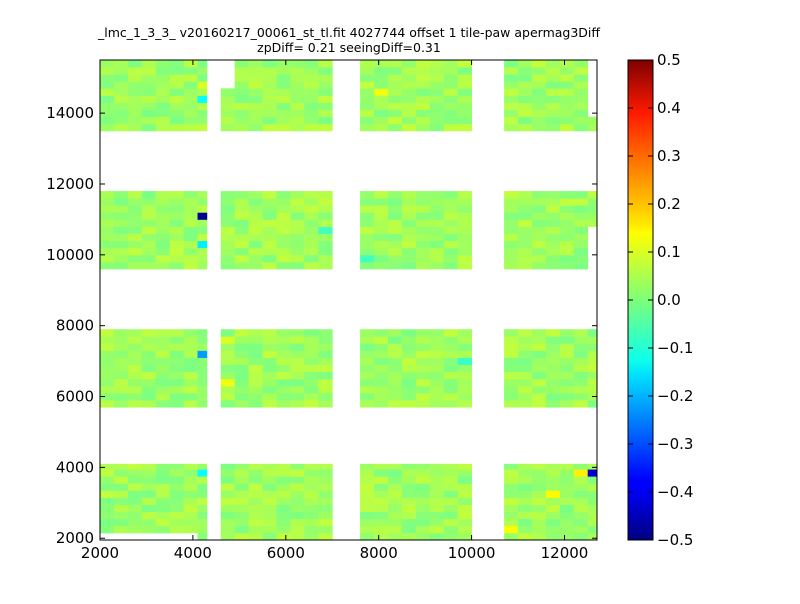 Image resolution: width=800 pixels, height=604 pixels. What do you see at coordinates (669, 108) in the screenshot?
I see `colorbar-tick-label: 0.4` at bounding box center [669, 108].